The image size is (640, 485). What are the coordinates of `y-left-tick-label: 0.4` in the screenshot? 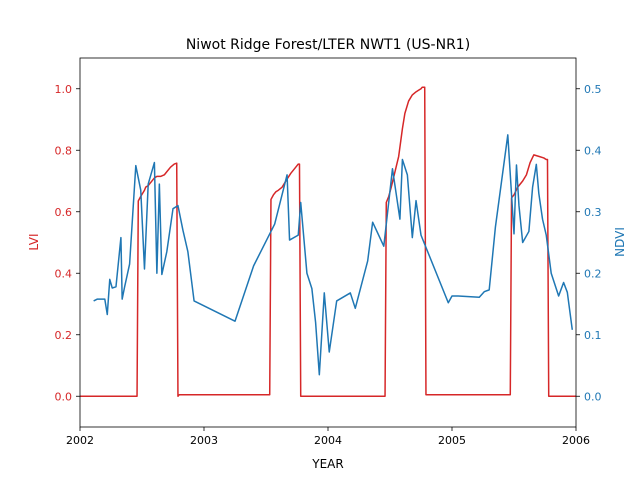 It's located at (64, 273).